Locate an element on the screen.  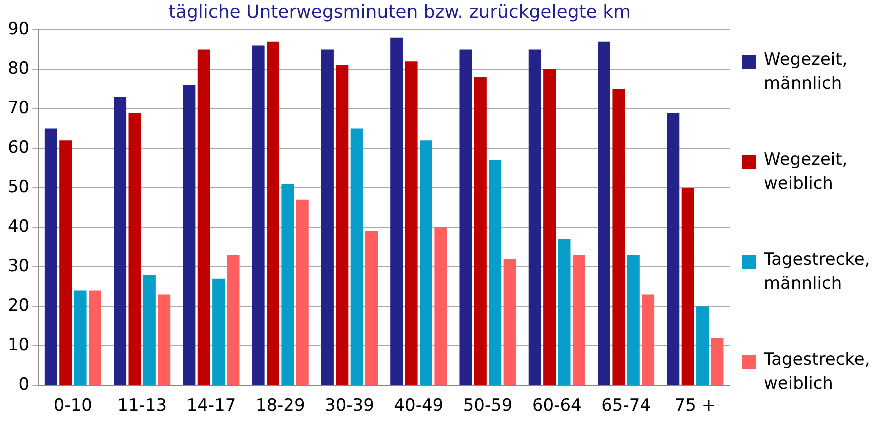
x-tick-label: 14-17 is located at coordinates (211, 406).